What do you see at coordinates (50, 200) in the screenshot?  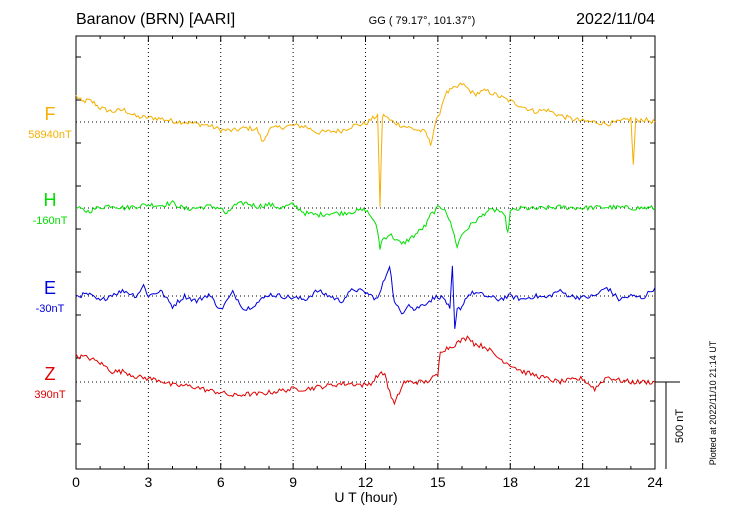 I see `component-label-H: H` at bounding box center [50, 200].